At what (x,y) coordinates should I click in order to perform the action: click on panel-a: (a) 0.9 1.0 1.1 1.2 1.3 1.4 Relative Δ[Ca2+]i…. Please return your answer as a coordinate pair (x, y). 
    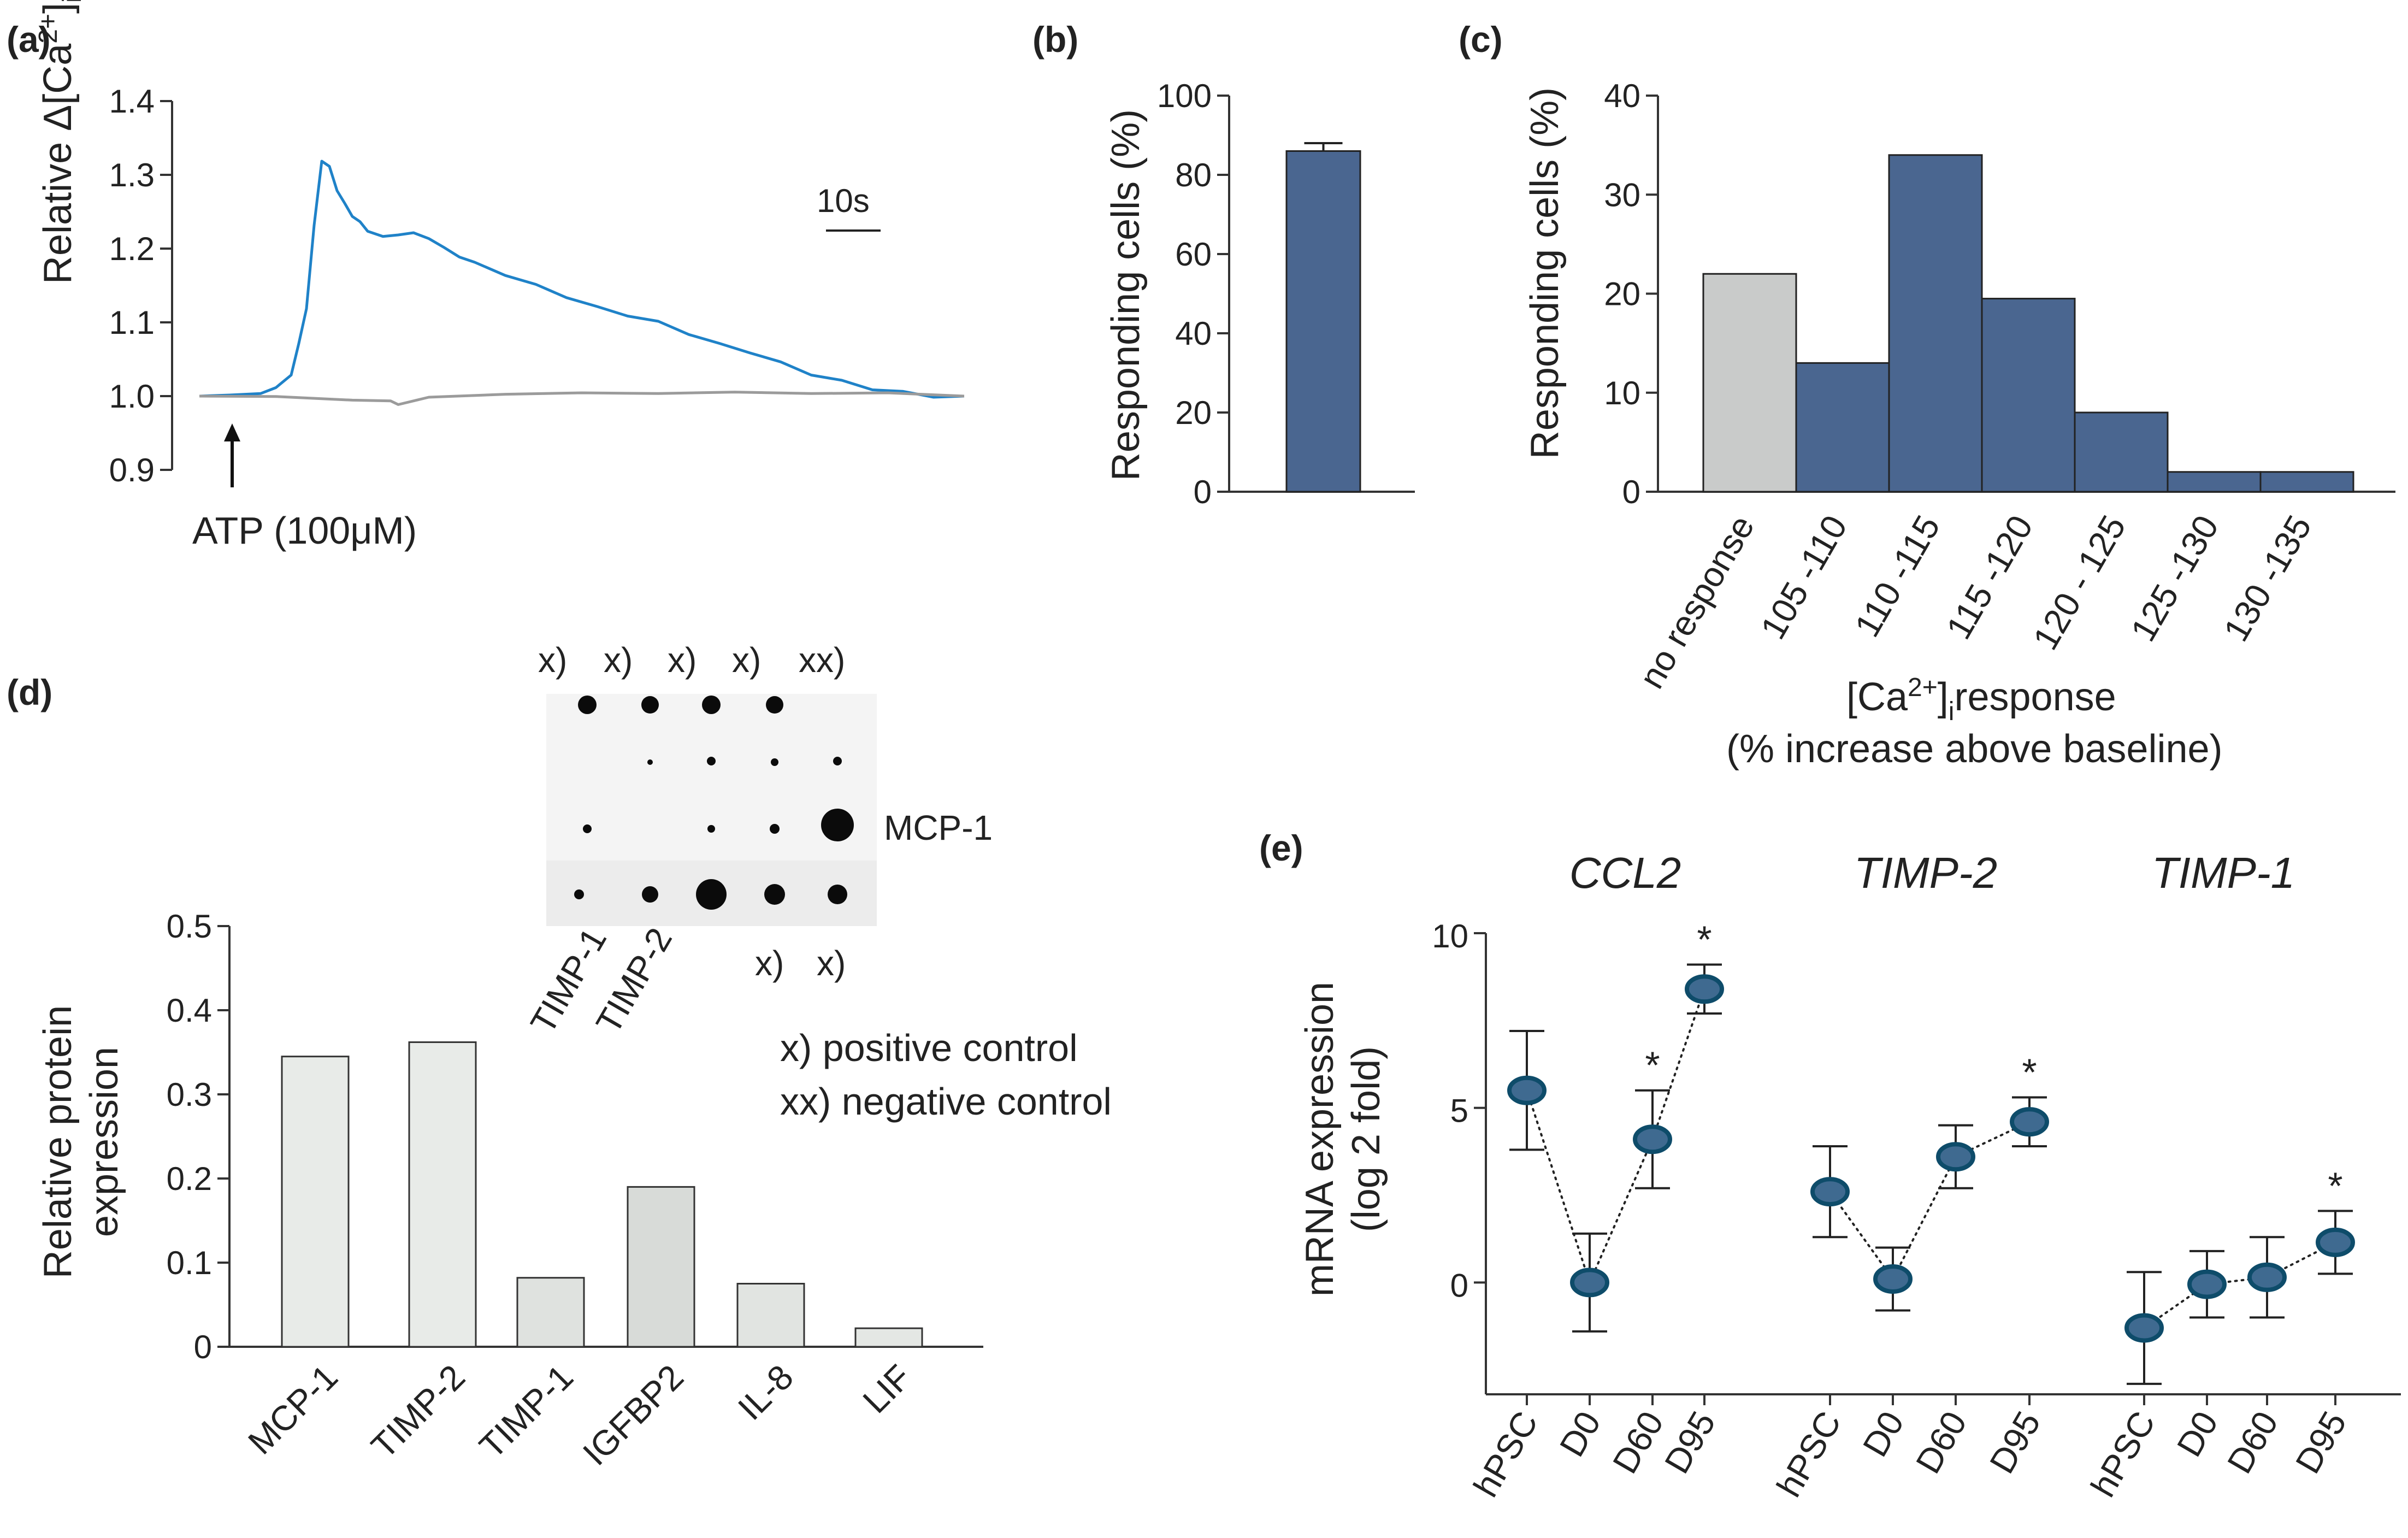
    Looking at the image, I should click on (486, 276).